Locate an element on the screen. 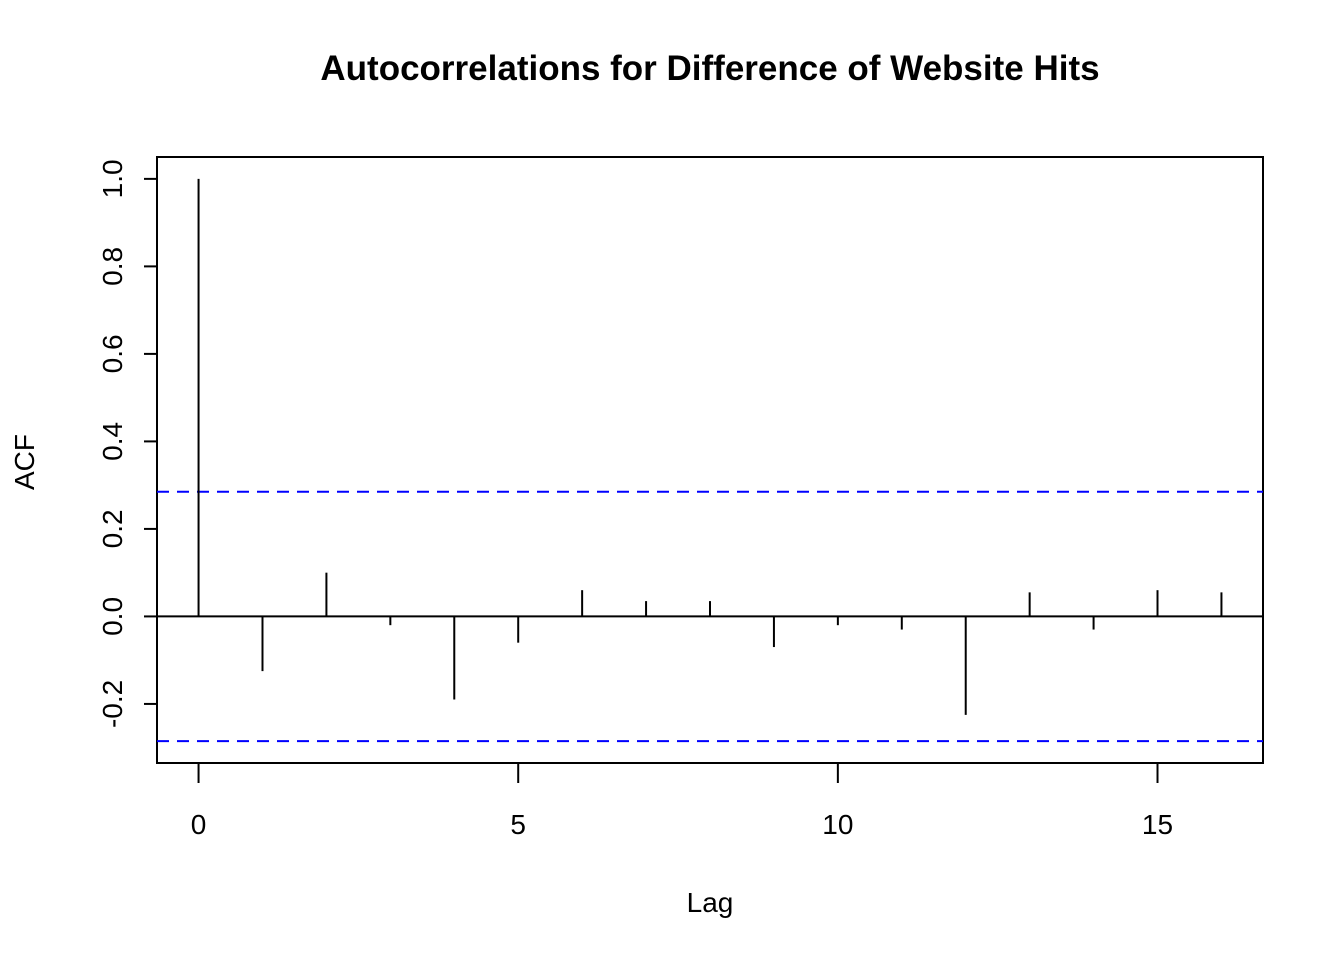  x-axis: 0 5 10 15 is located at coordinates (682, 801).